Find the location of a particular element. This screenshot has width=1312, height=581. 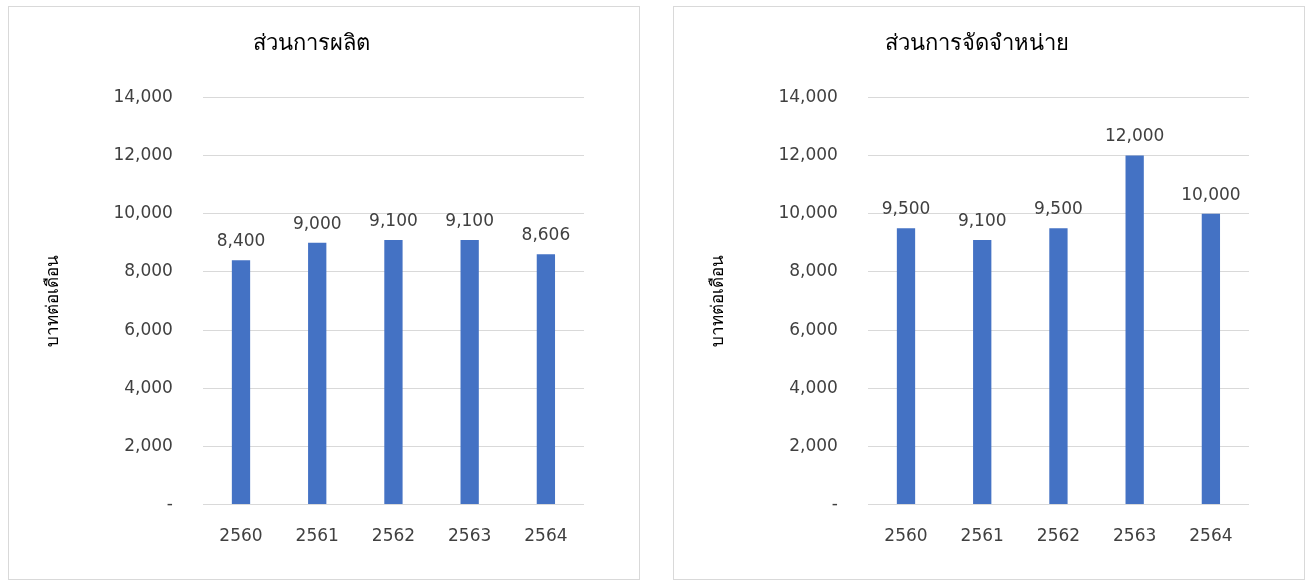

data-label: 12,000 is located at coordinates (1134, 135).